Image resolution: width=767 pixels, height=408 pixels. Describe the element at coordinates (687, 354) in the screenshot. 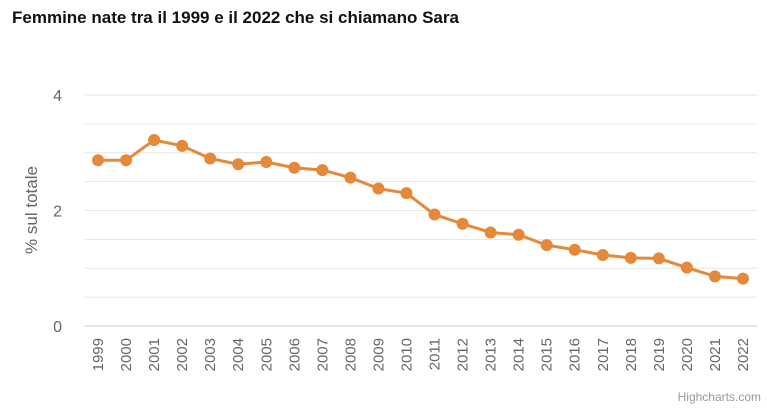

I see `x-tick-label: 2020` at that location.